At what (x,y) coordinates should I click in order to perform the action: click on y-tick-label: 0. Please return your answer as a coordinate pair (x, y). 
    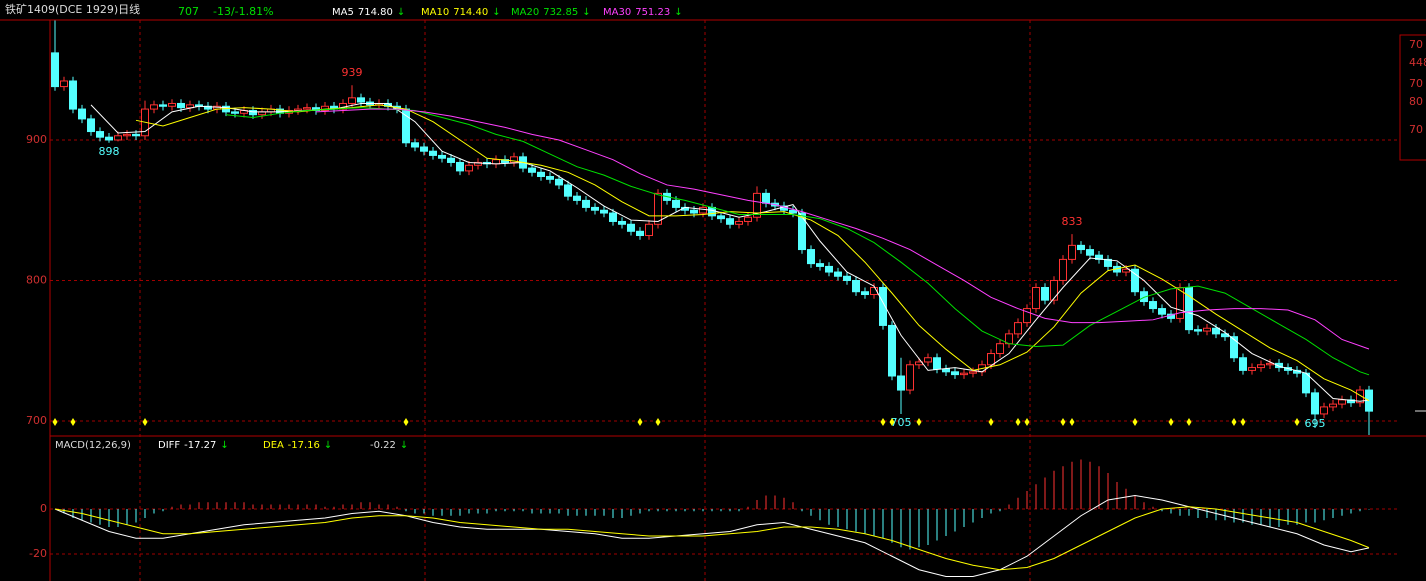
    Looking at the image, I should click on (43, 508).